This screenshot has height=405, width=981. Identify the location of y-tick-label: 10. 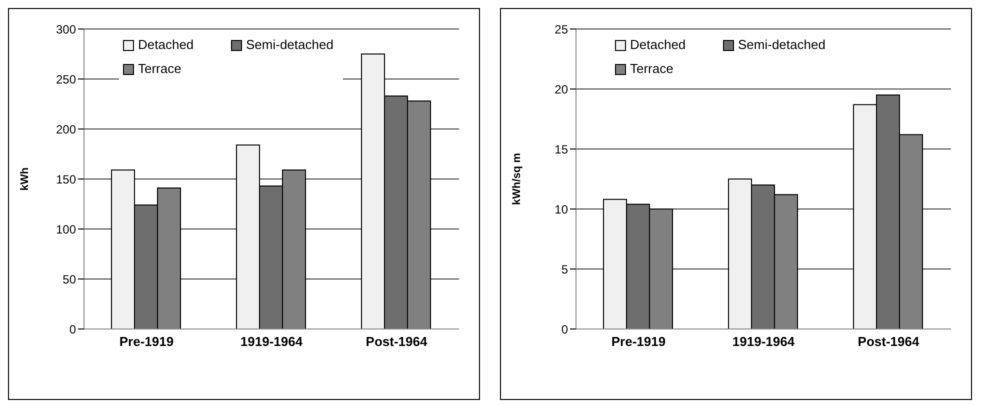
(561, 209).